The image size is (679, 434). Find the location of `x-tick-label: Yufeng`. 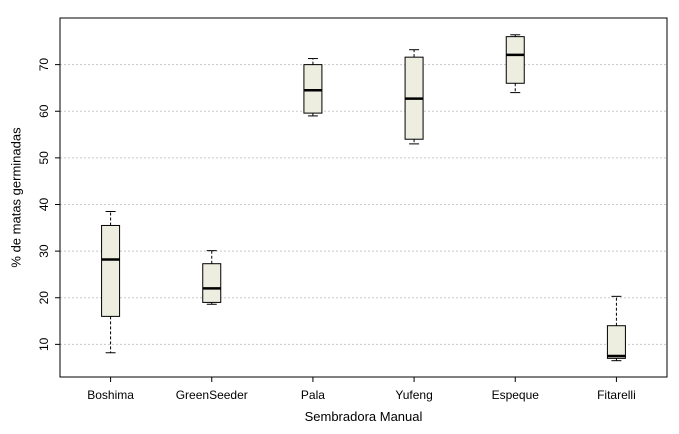

x-tick-label: Yufeng is located at coordinates (413, 395).